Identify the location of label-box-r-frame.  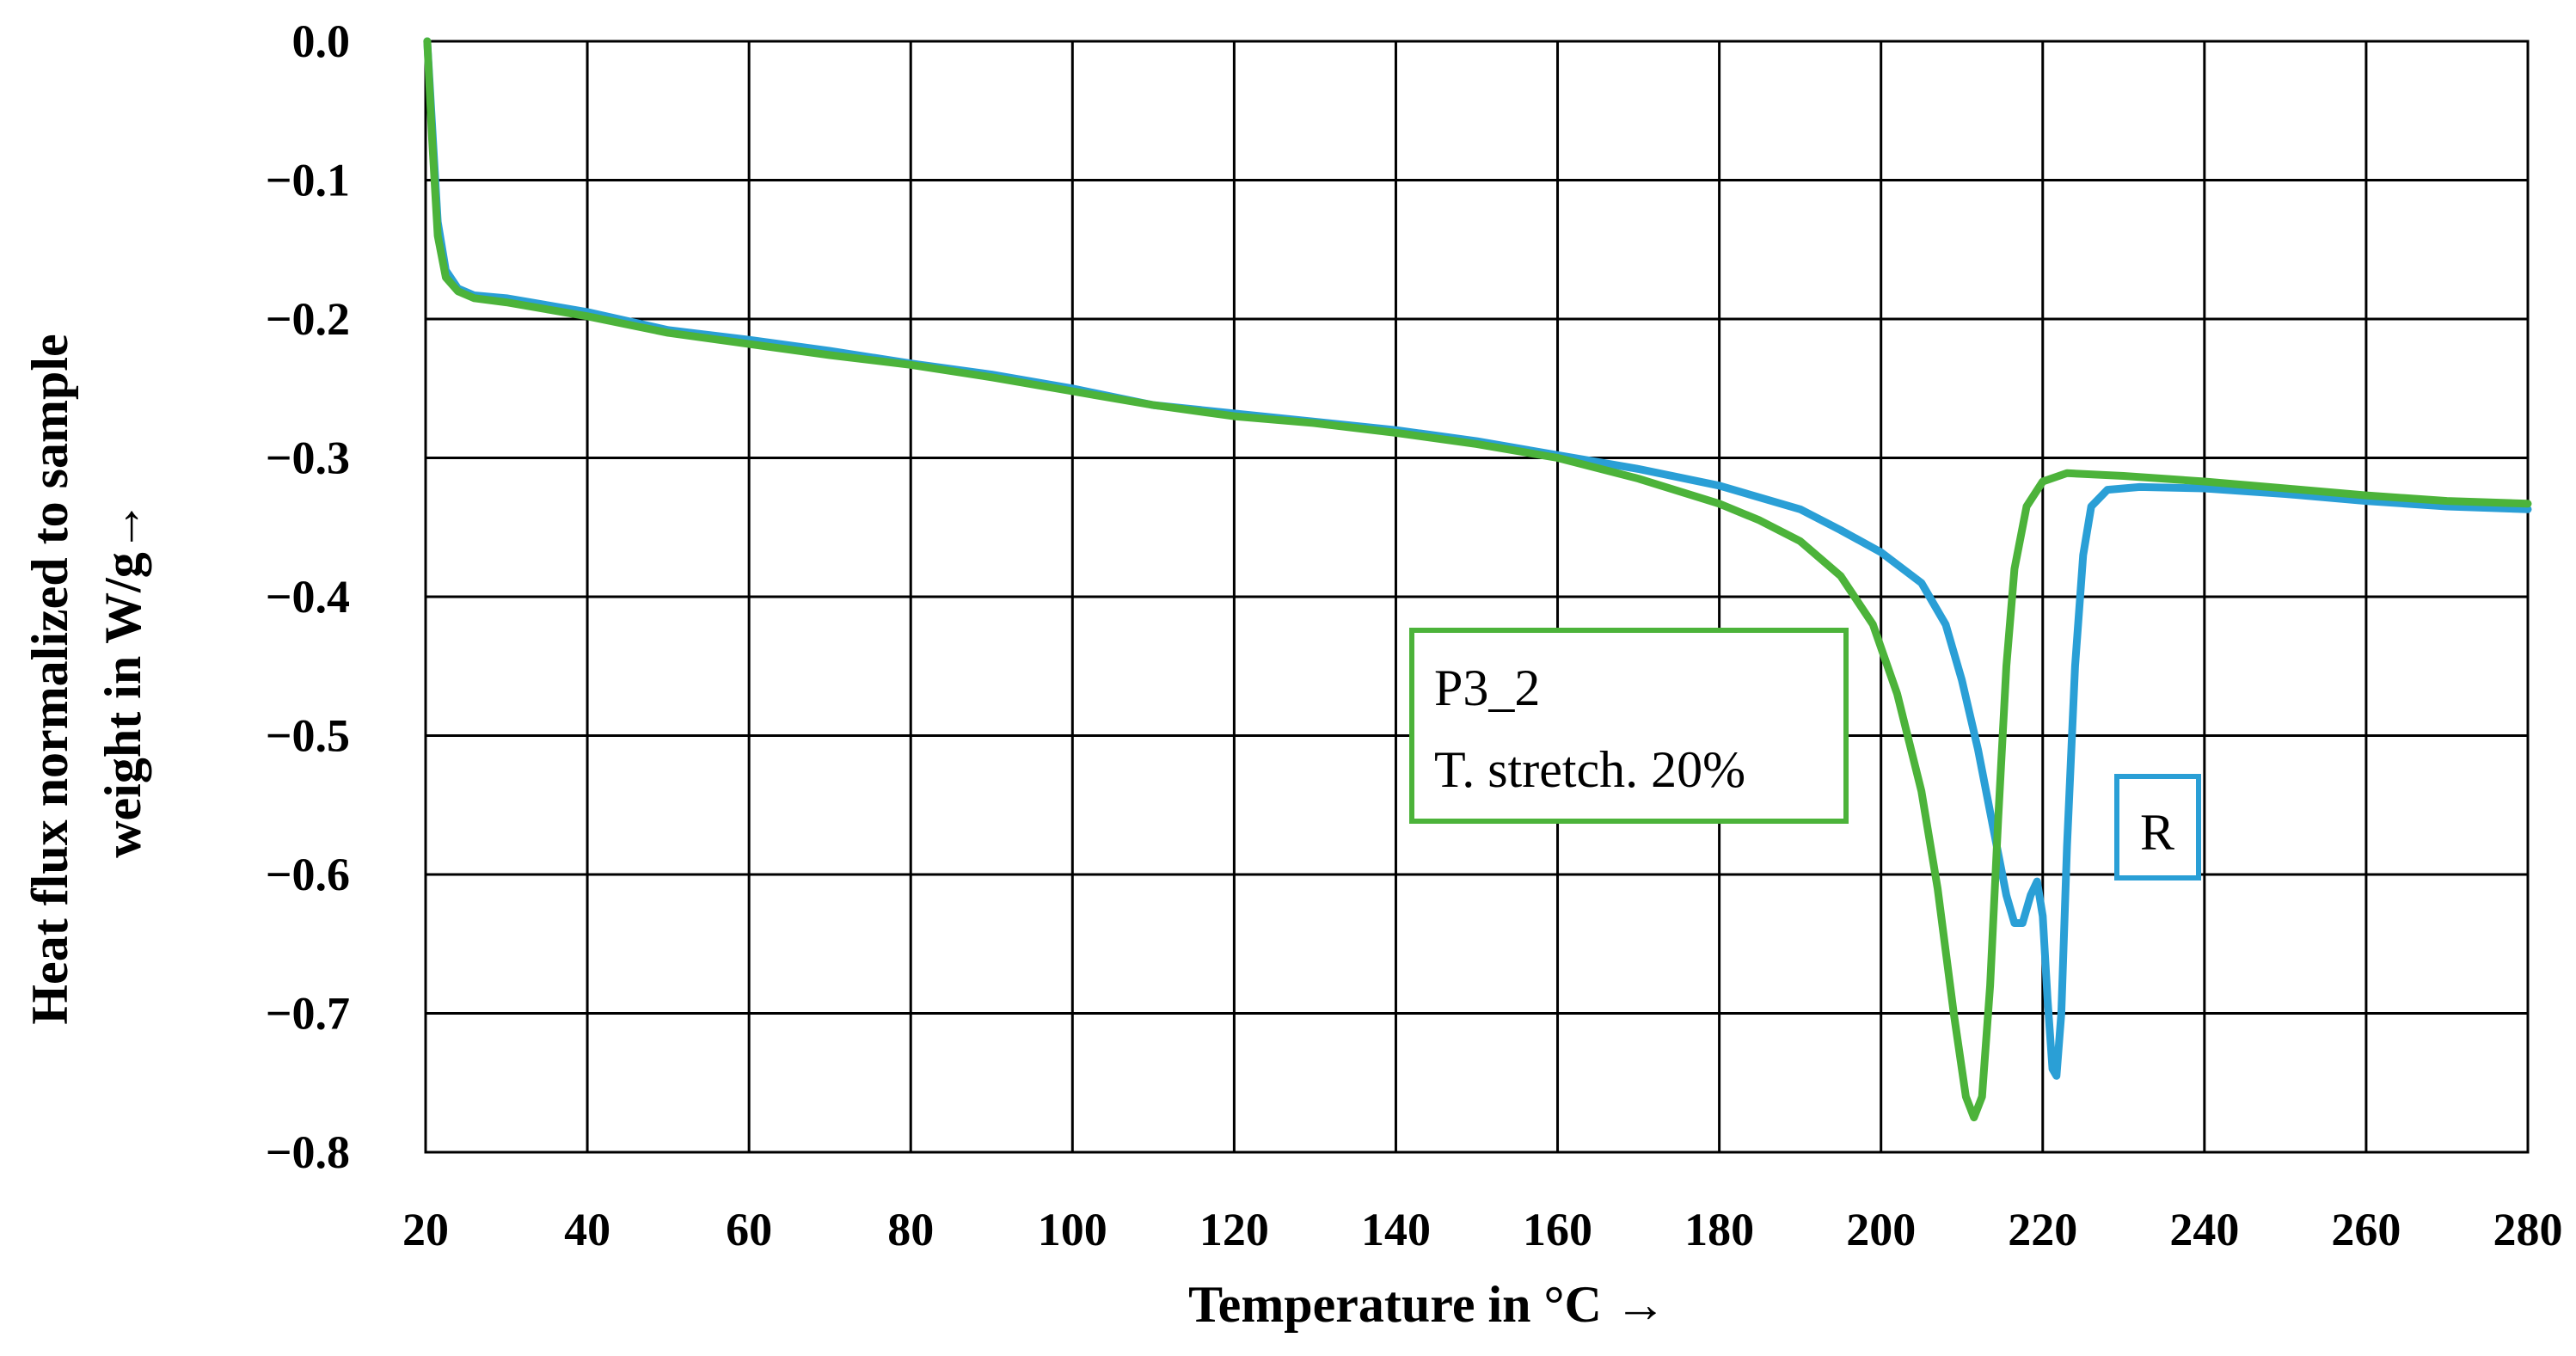
(2157, 827).